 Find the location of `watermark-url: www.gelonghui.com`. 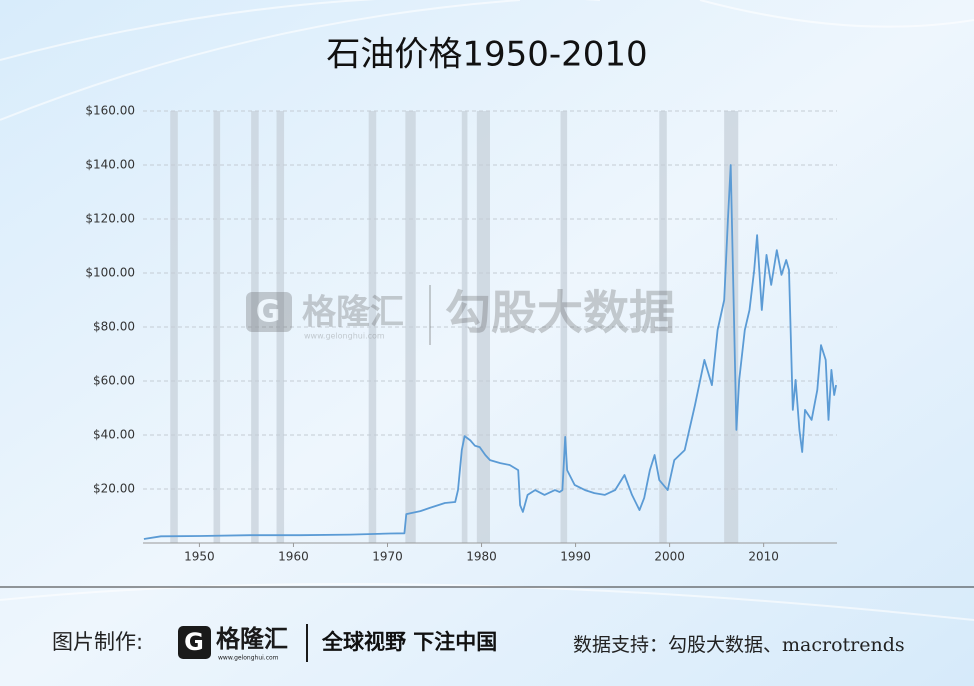

watermark-url: www.gelonghui.com is located at coordinates (344, 336).